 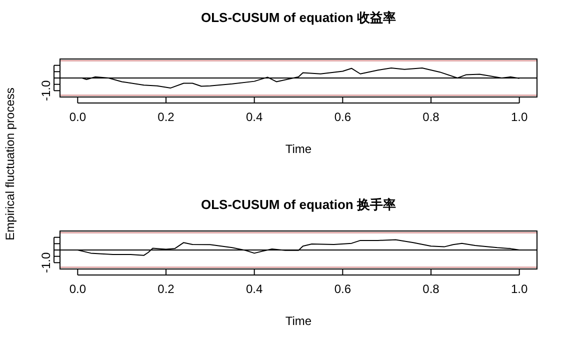 I want to click on chart-title: OLS-CUSUM of equation 收益率, so click(x=298, y=17).